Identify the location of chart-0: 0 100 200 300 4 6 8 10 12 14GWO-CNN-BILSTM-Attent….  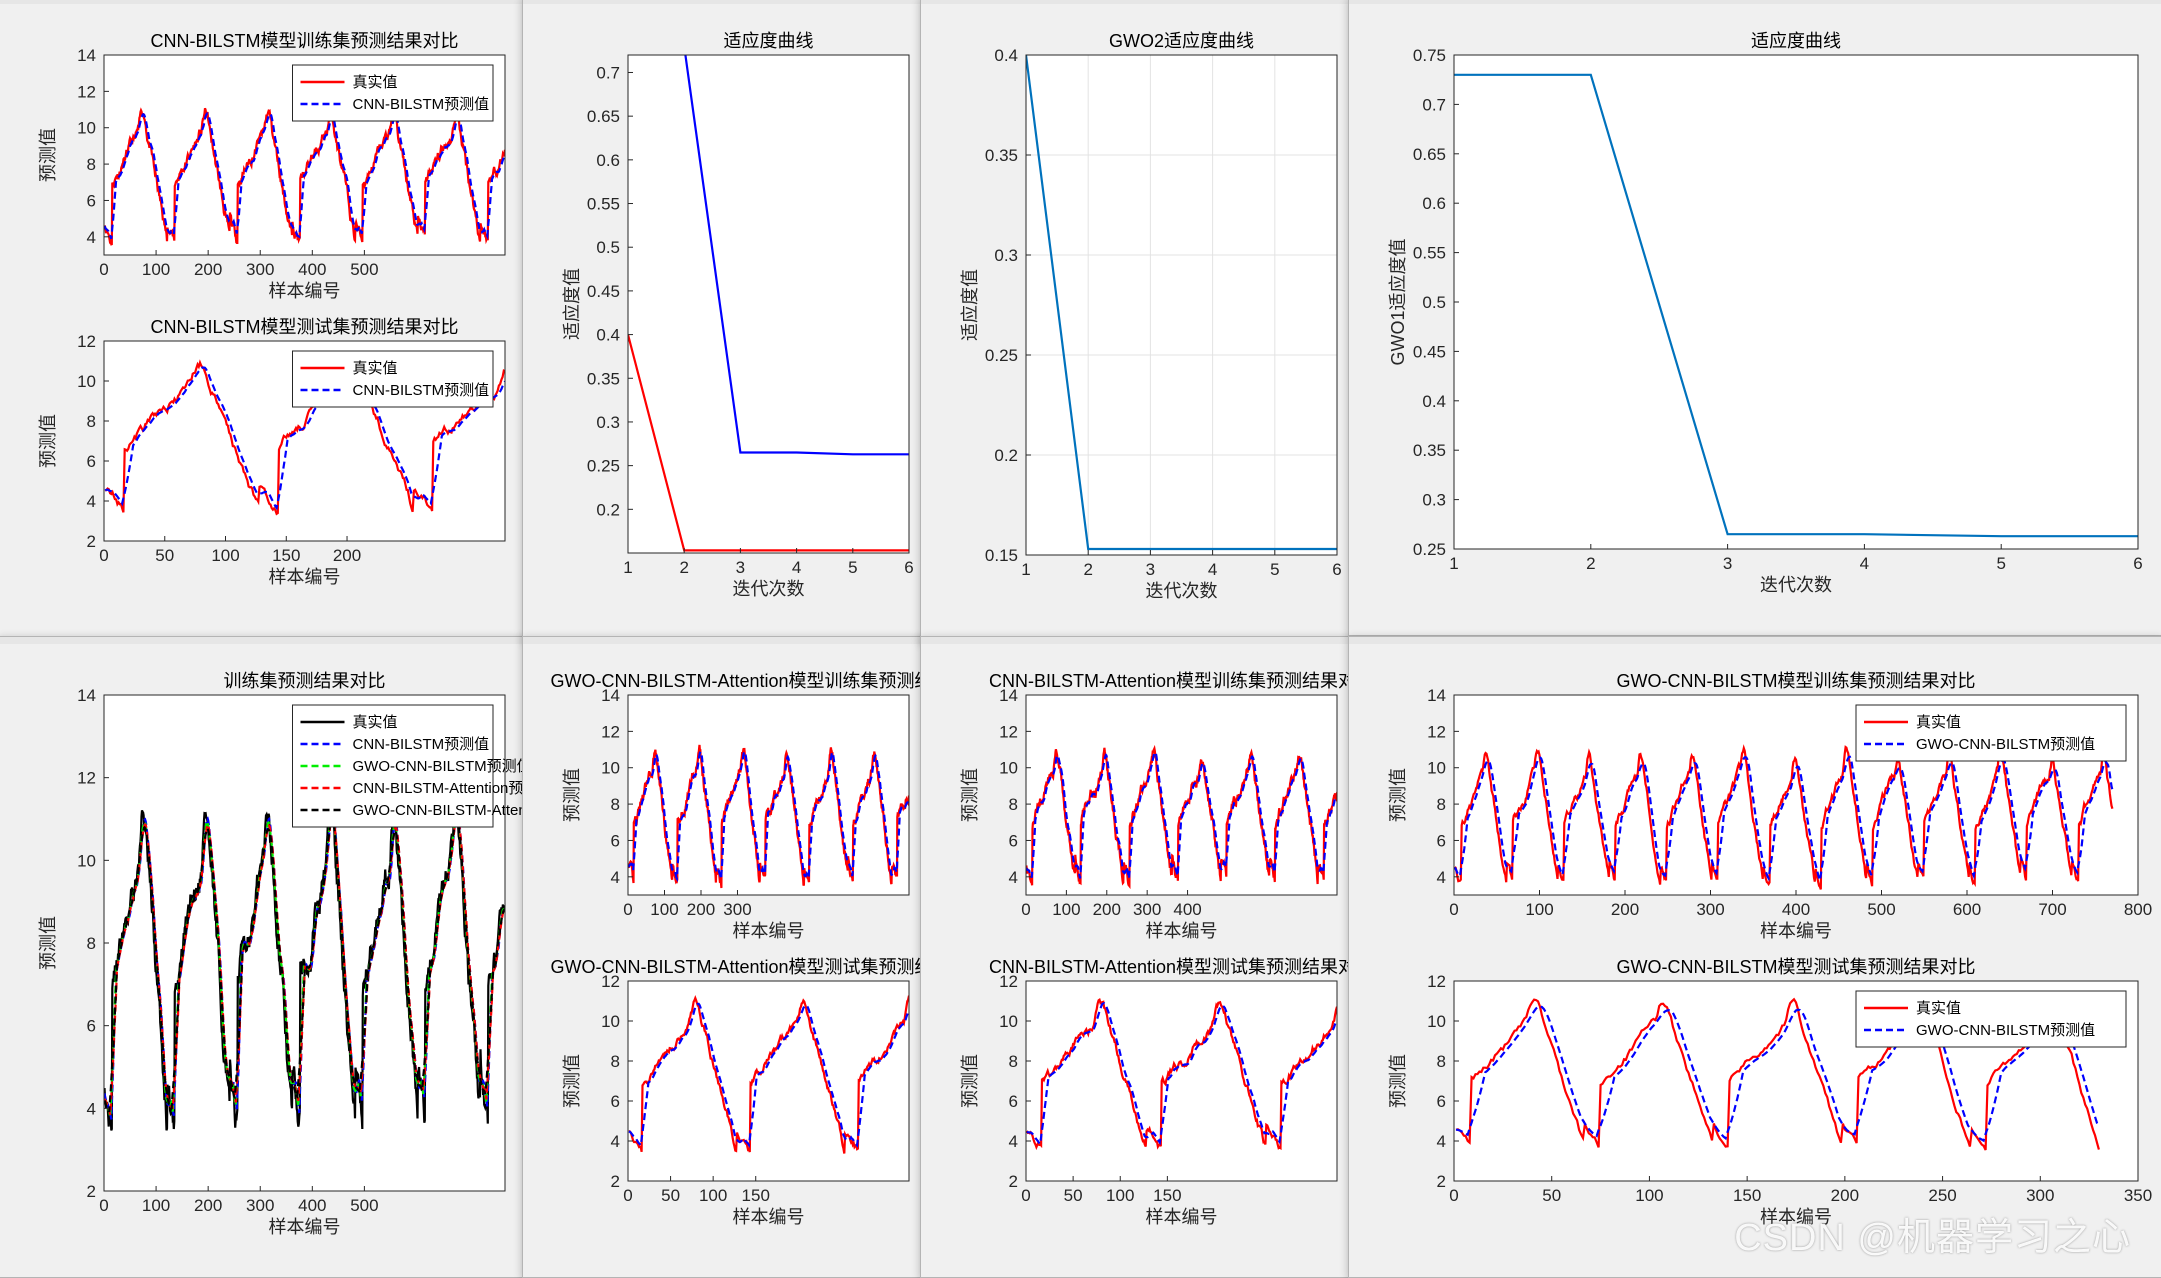
(741, 806).